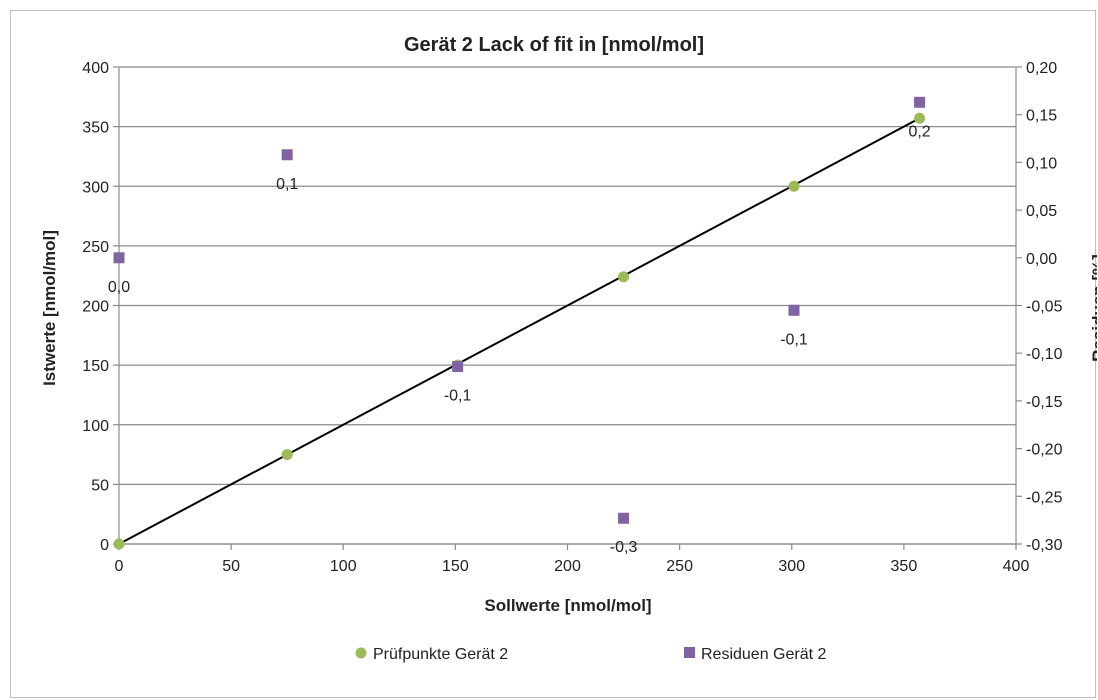 This screenshot has width=1098, height=700. What do you see at coordinates (49, 308) in the screenshot?
I see `y-axis-title: Istwerte [nmol/mol]` at bounding box center [49, 308].